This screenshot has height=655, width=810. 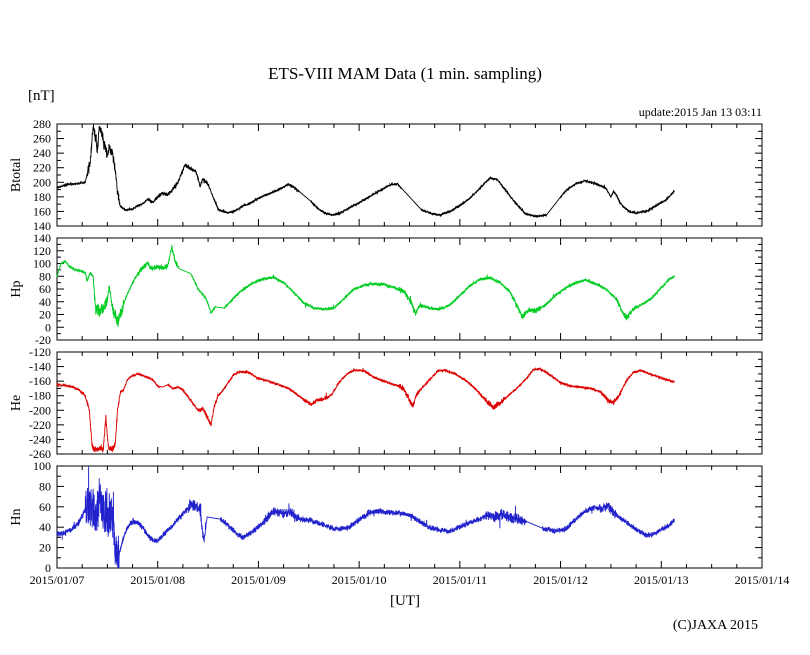 What do you see at coordinates (40, 396) in the screenshot?
I see `y-tick-label: -180` at bounding box center [40, 396].